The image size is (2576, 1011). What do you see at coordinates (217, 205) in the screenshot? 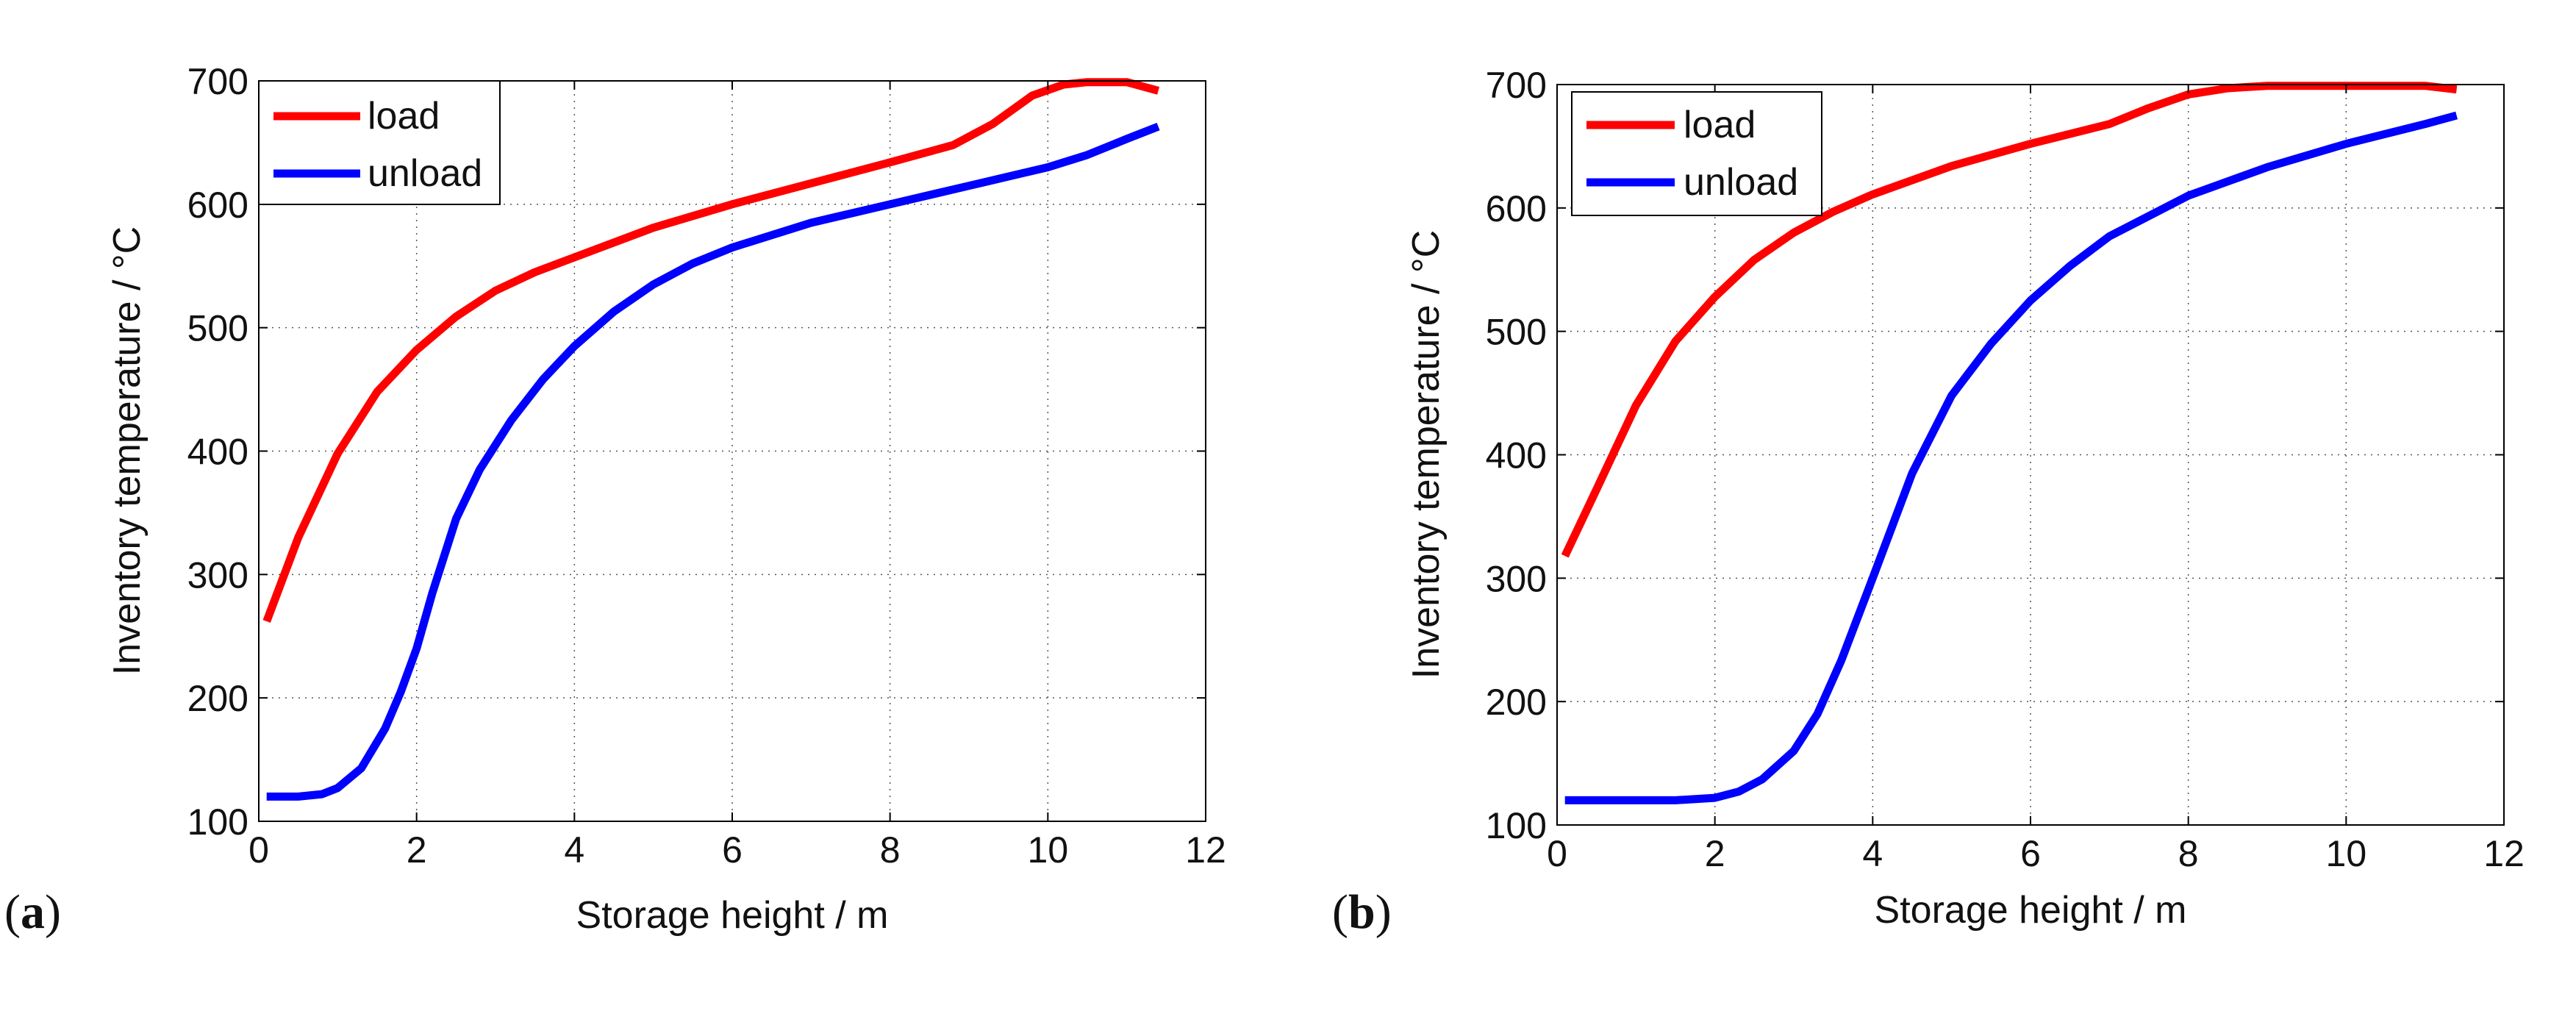
I see `y-tick-label-a: 600` at bounding box center [217, 205].